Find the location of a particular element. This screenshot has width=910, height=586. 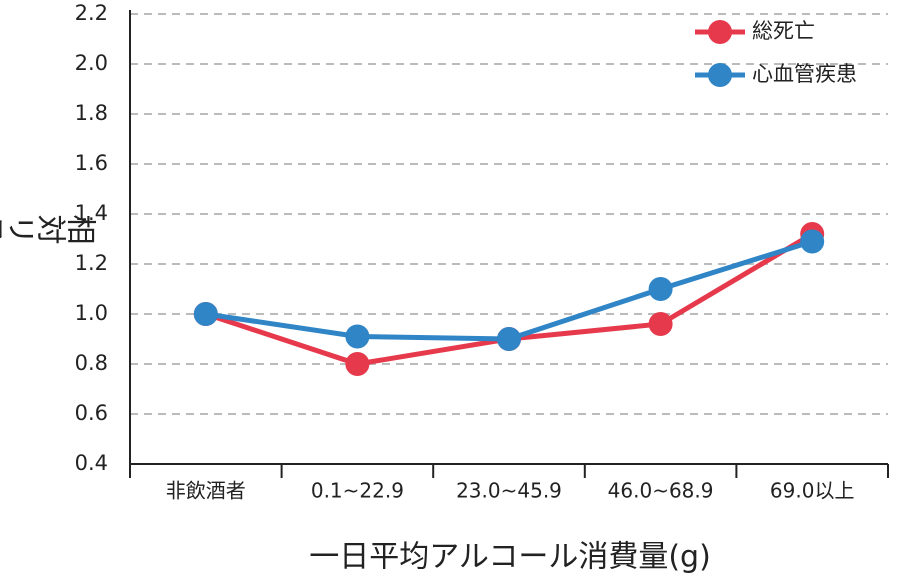

x-tick-label: 0.1~22.9 is located at coordinates (357, 491).